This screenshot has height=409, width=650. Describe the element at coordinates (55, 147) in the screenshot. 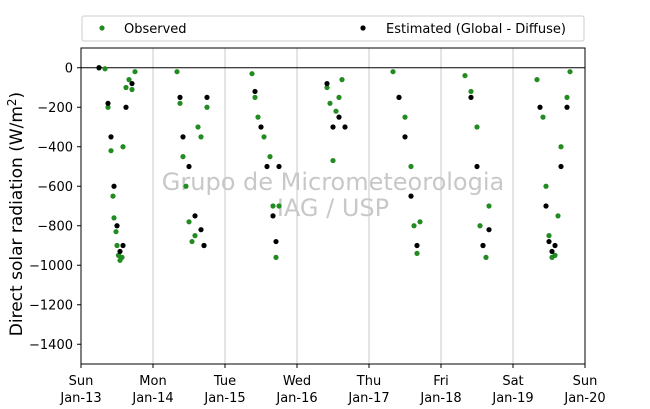

I see `y-tick-label: −400` at that location.